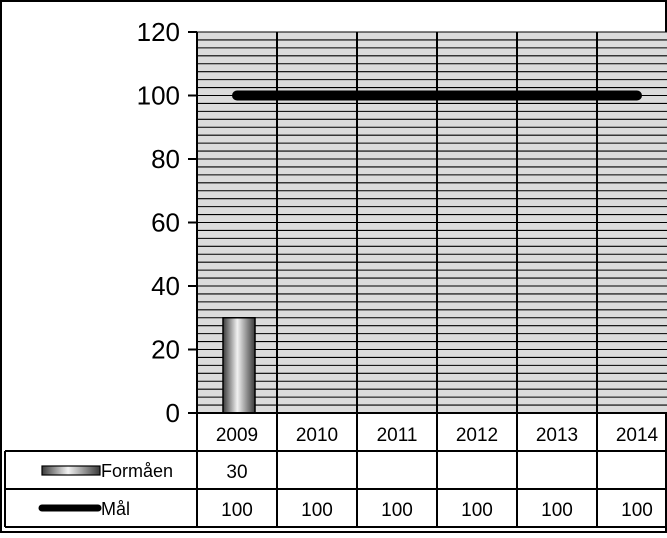  Describe the element at coordinates (236, 472) in the screenshot. I see `table-value: 30` at that location.